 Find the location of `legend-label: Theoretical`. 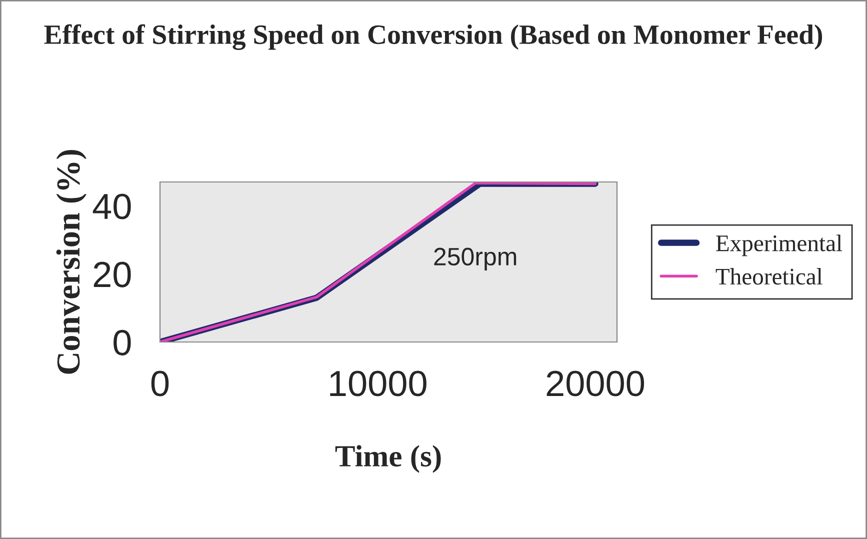

legend-label: Theoretical is located at coordinates (769, 276).